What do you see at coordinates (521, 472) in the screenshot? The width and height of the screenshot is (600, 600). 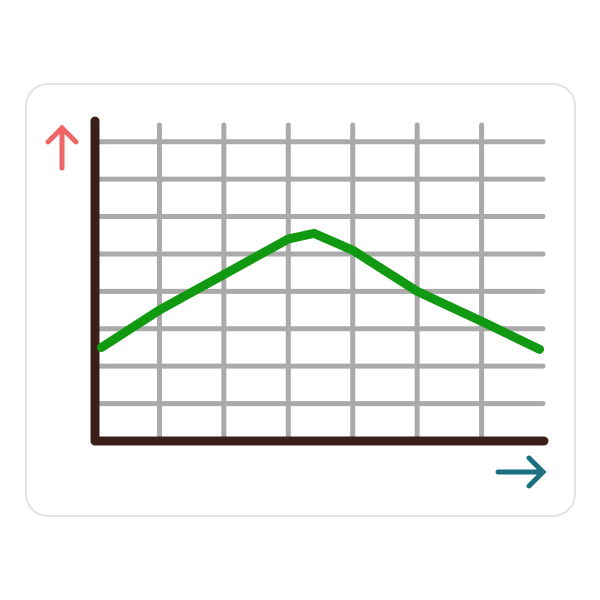 I see `x-arrow` at bounding box center [521, 472].